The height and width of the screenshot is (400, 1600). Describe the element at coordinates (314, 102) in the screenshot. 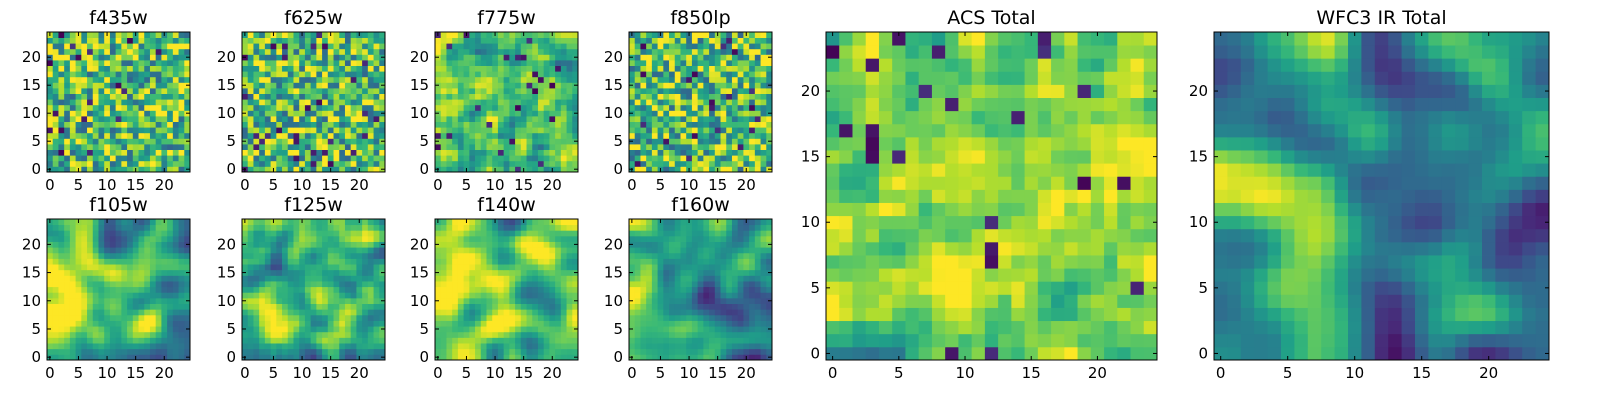

I see `heatmap-cells-f625w` at that location.